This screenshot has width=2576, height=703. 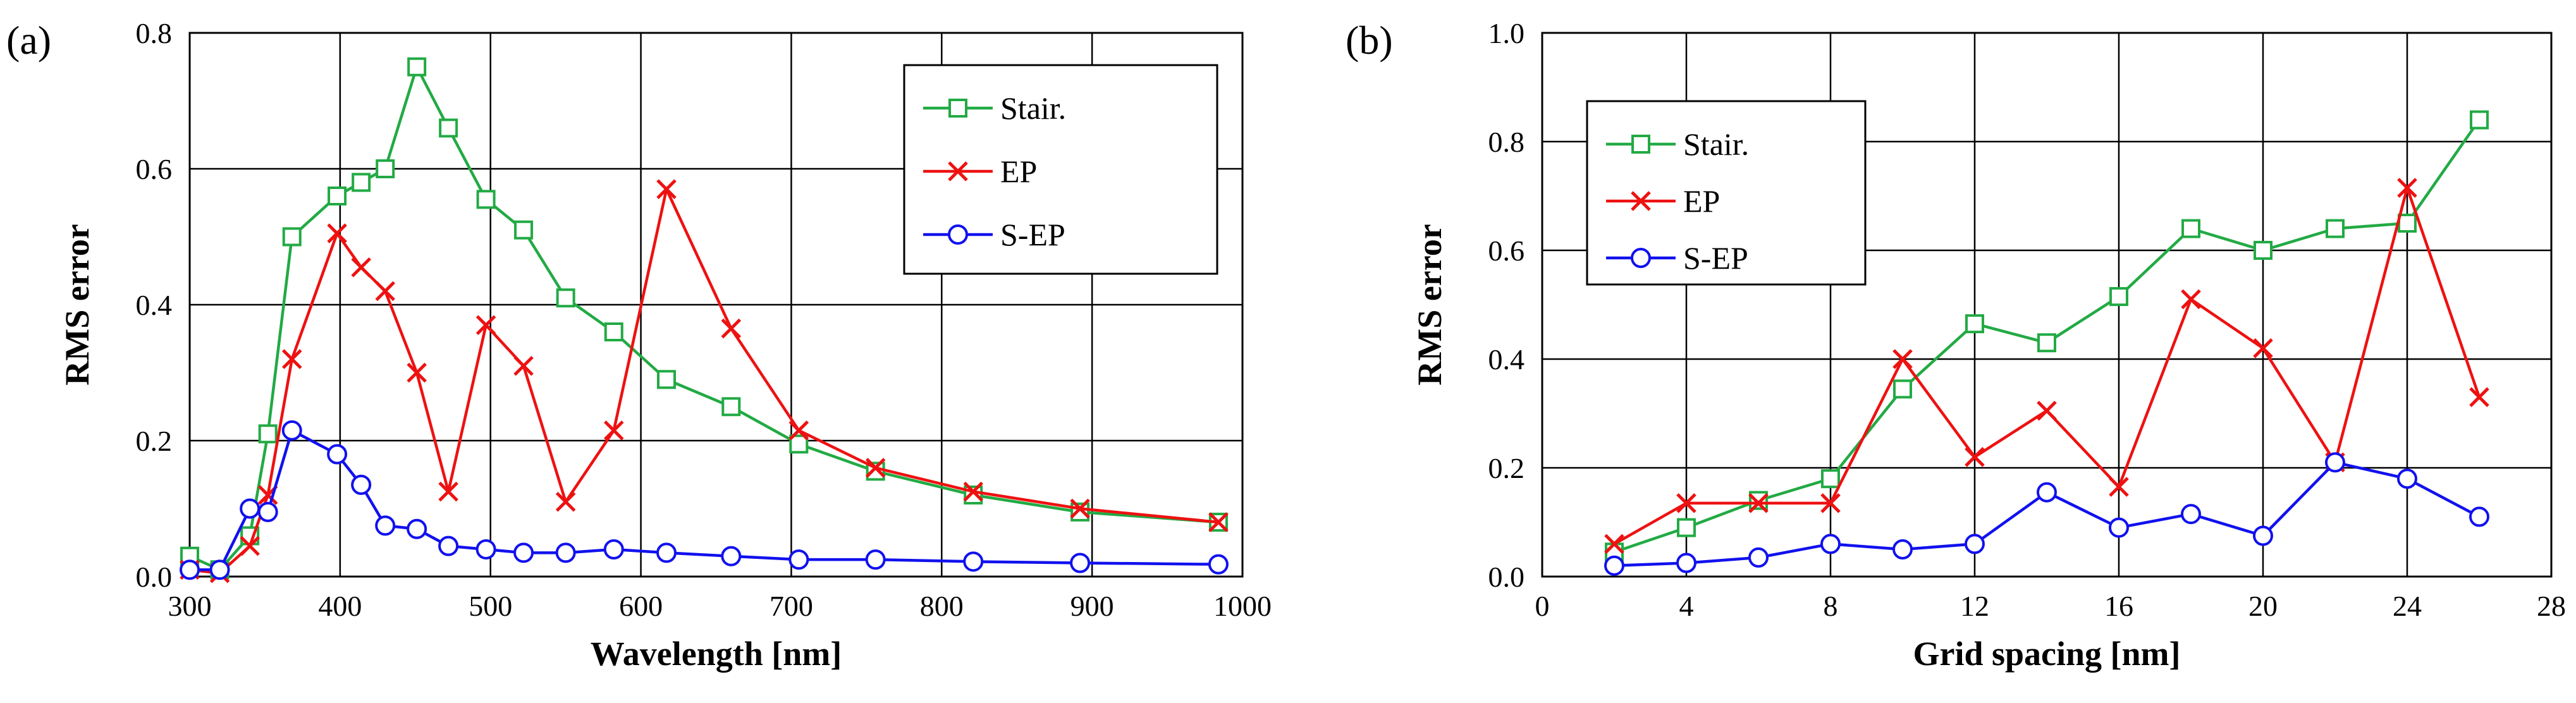 What do you see at coordinates (1974, 606) in the screenshot?
I see `x-tick-label: 12` at bounding box center [1974, 606].